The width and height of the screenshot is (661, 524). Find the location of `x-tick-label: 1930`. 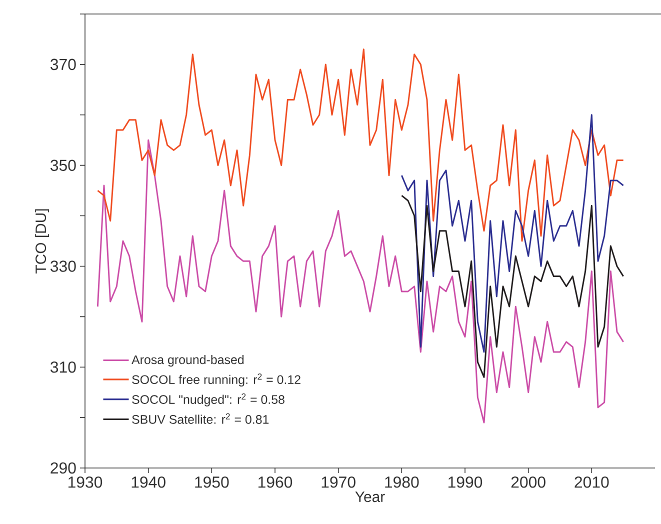

x-tick-label: 1930 is located at coordinates (85, 482).